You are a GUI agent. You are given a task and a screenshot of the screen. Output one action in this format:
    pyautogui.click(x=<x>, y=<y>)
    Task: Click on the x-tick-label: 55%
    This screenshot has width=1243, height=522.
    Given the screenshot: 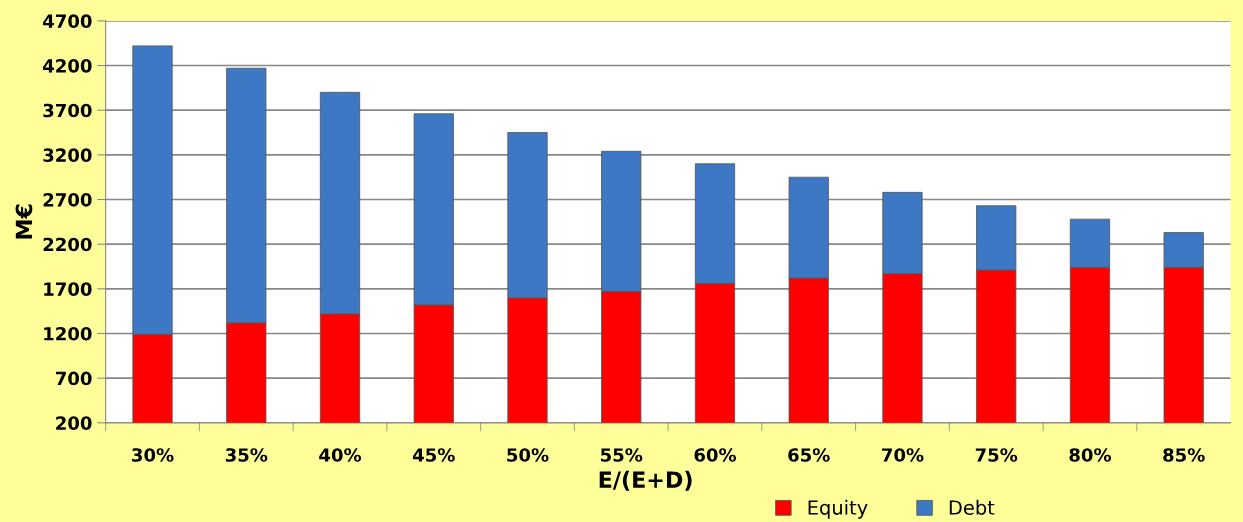 What is the action you would take?
    pyautogui.click(x=622, y=455)
    